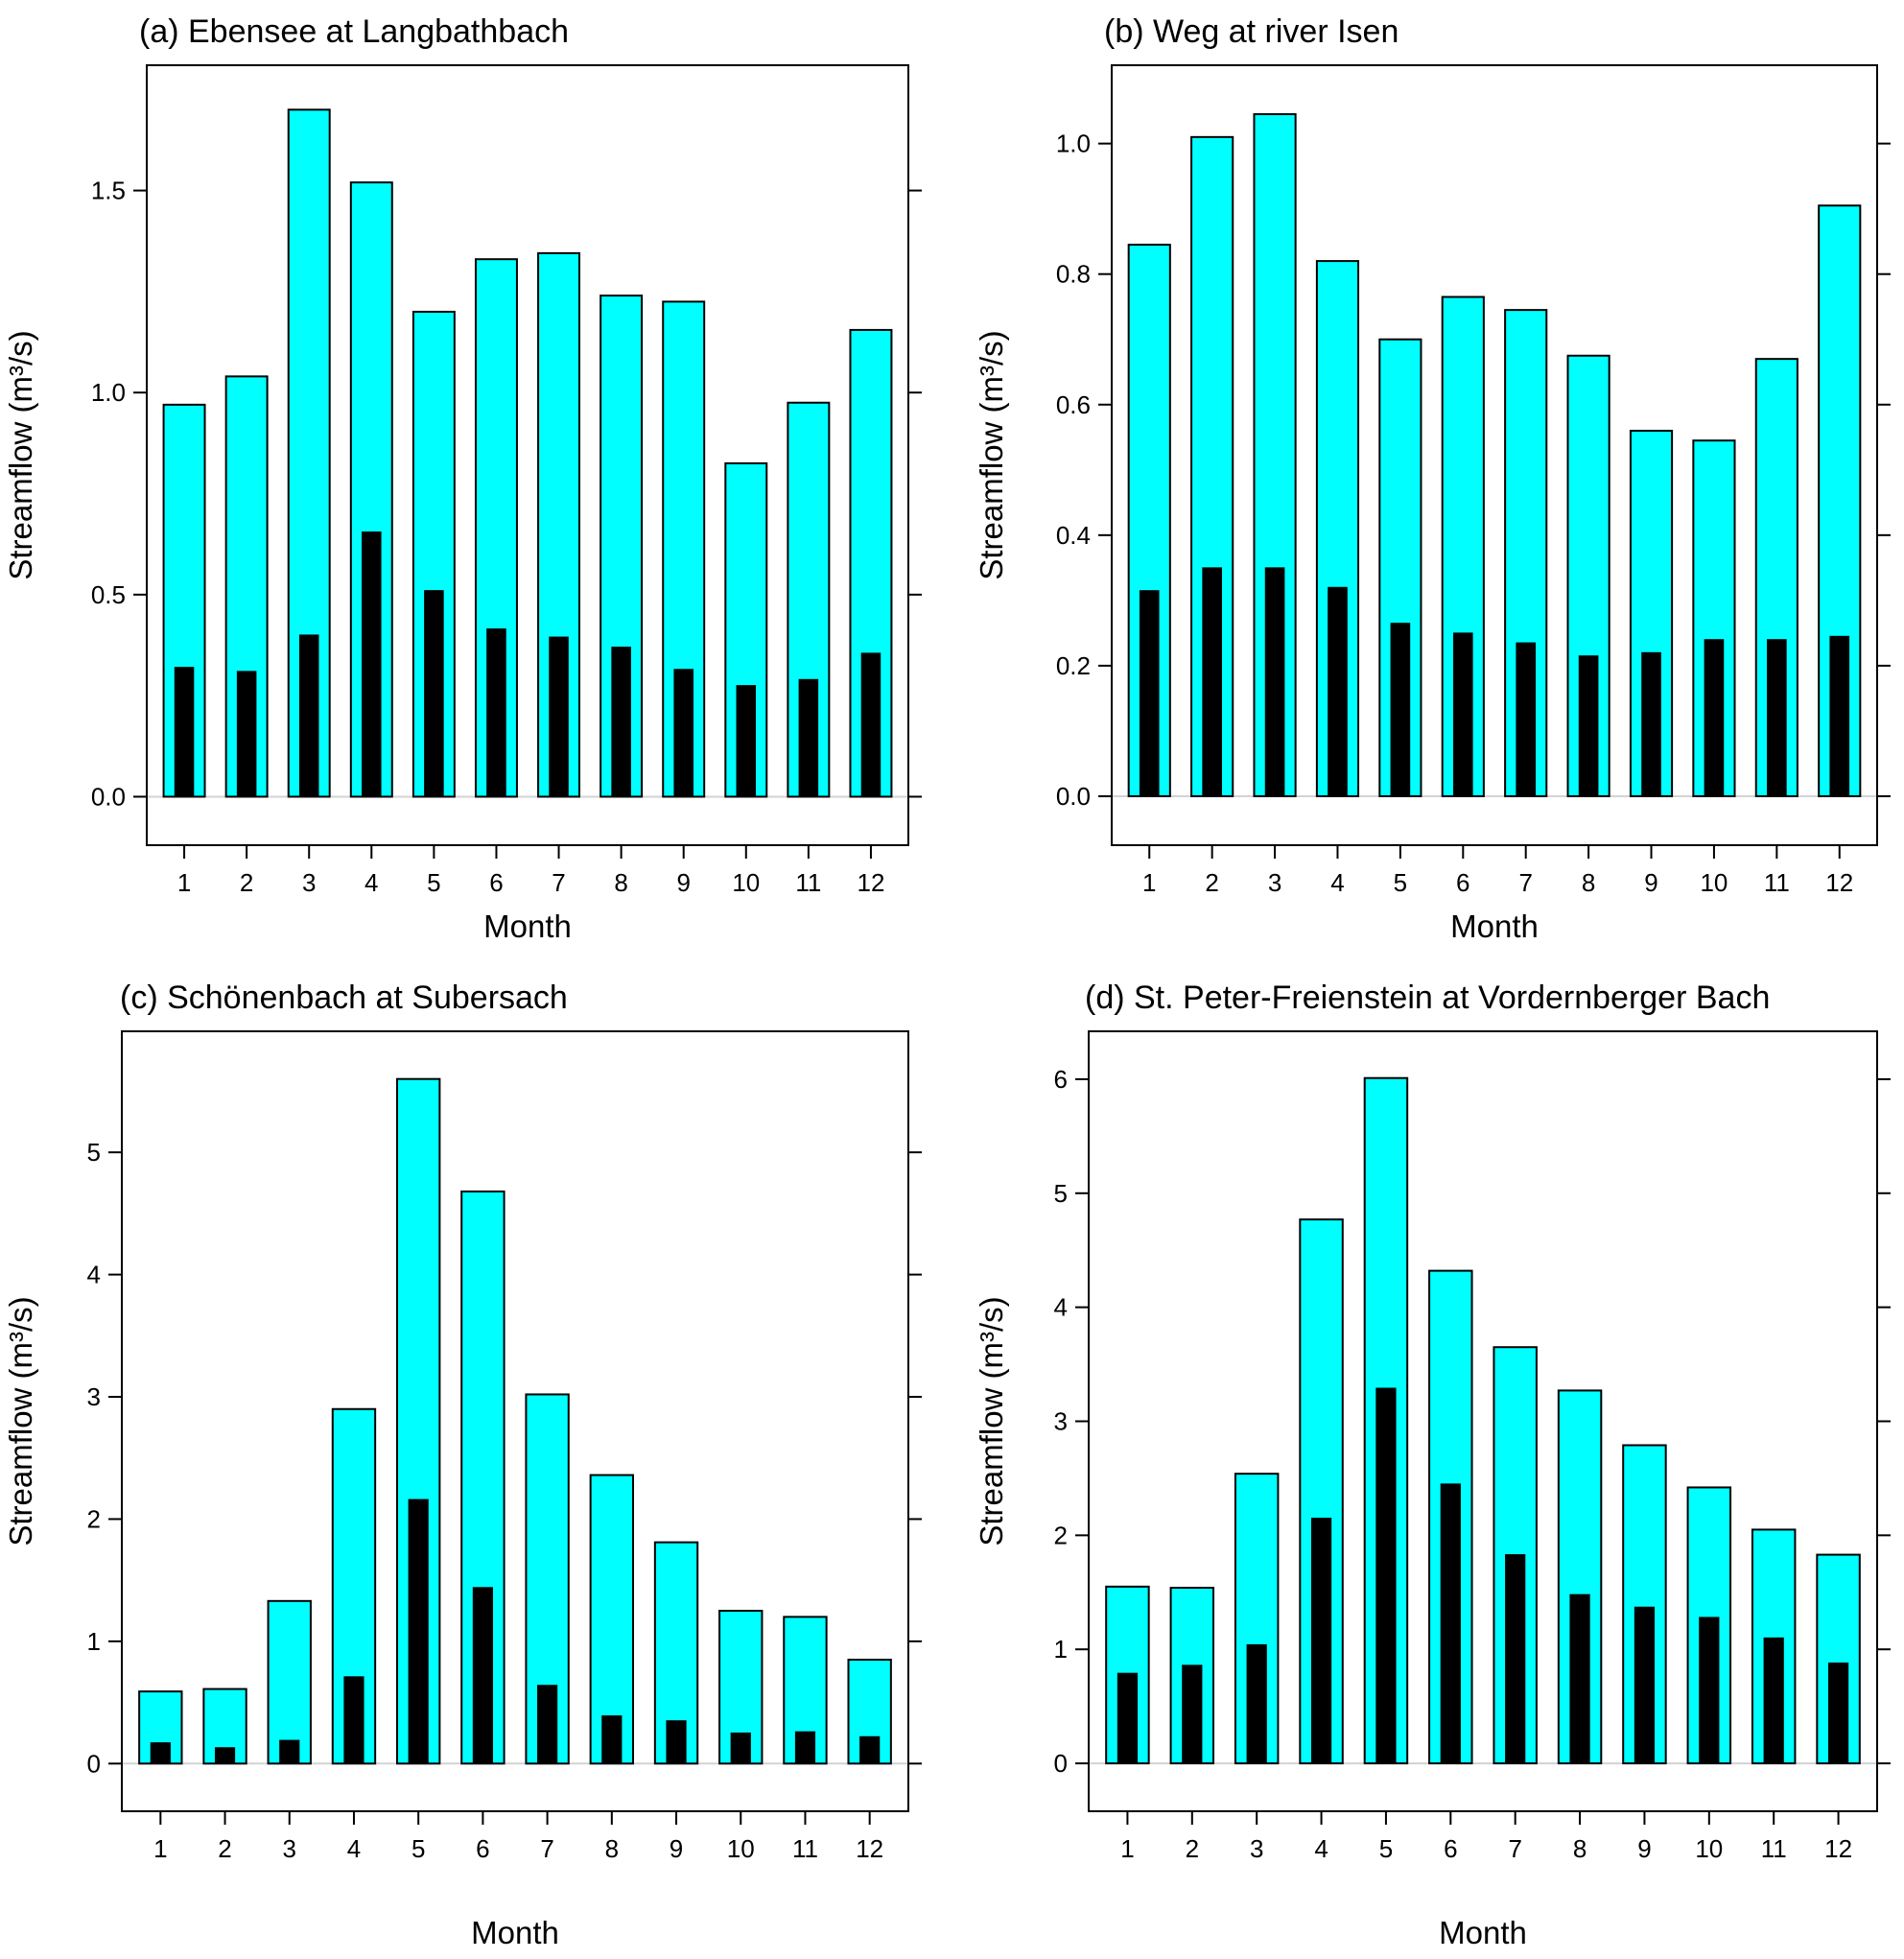 This screenshot has width=1904, height=1959. What do you see at coordinates (344, 998) in the screenshot?
I see `panel-title: (c) Schönenbach at Subersach` at bounding box center [344, 998].